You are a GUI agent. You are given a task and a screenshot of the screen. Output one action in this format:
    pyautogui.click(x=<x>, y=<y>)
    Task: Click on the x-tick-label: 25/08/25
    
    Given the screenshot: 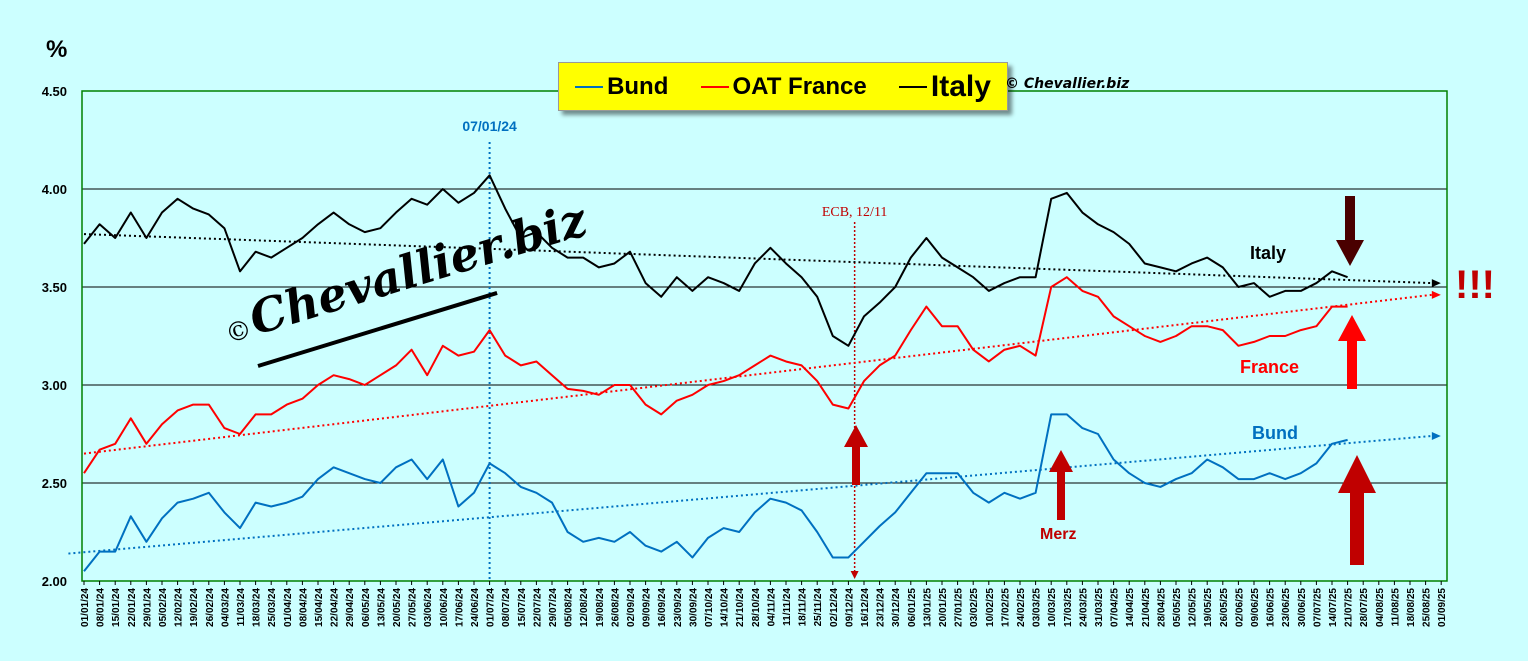 What is the action you would take?
    pyautogui.click(x=1427, y=607)
    